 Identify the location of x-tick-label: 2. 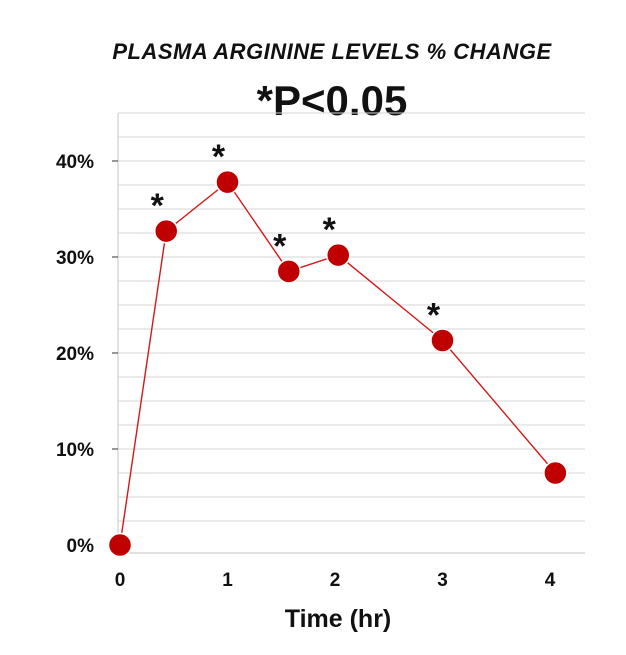
(335, 580).